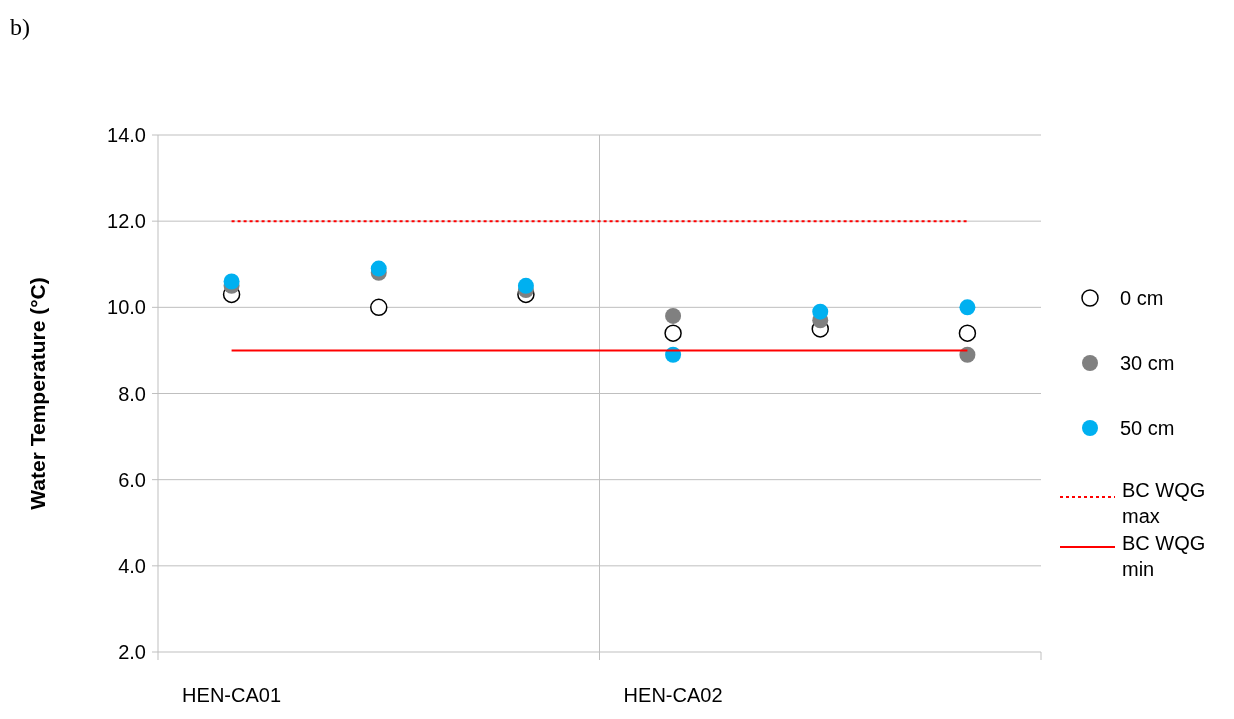 The height and width of the screenshot is (719, 1234). What do you see at coordinates (132, 479) in the screenshot?
I see `y-tick-label: 6.0` at bounding box center [132, 479].